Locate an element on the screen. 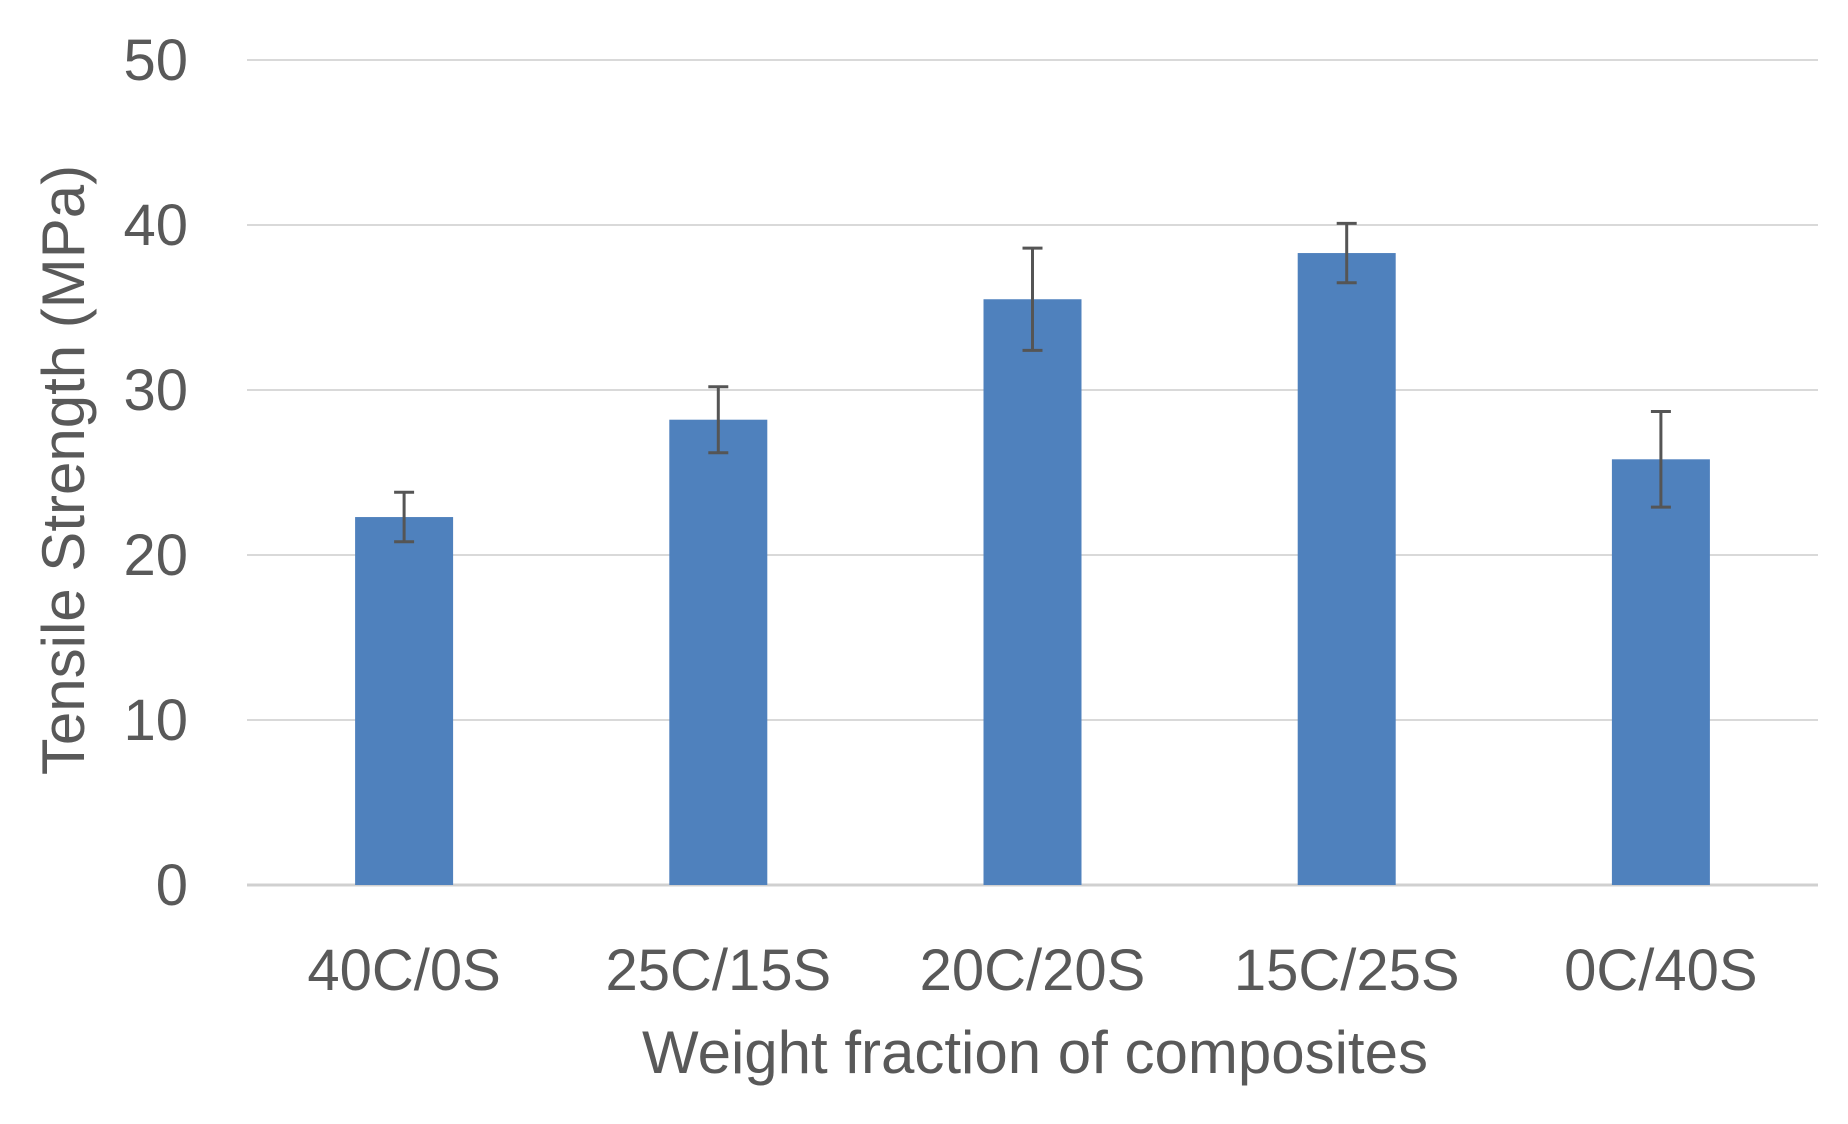 The width and height of the screenshot is (1848, 1124). x-axis-title: Weight fraction of composites is located at coordinates (1035, 1052).